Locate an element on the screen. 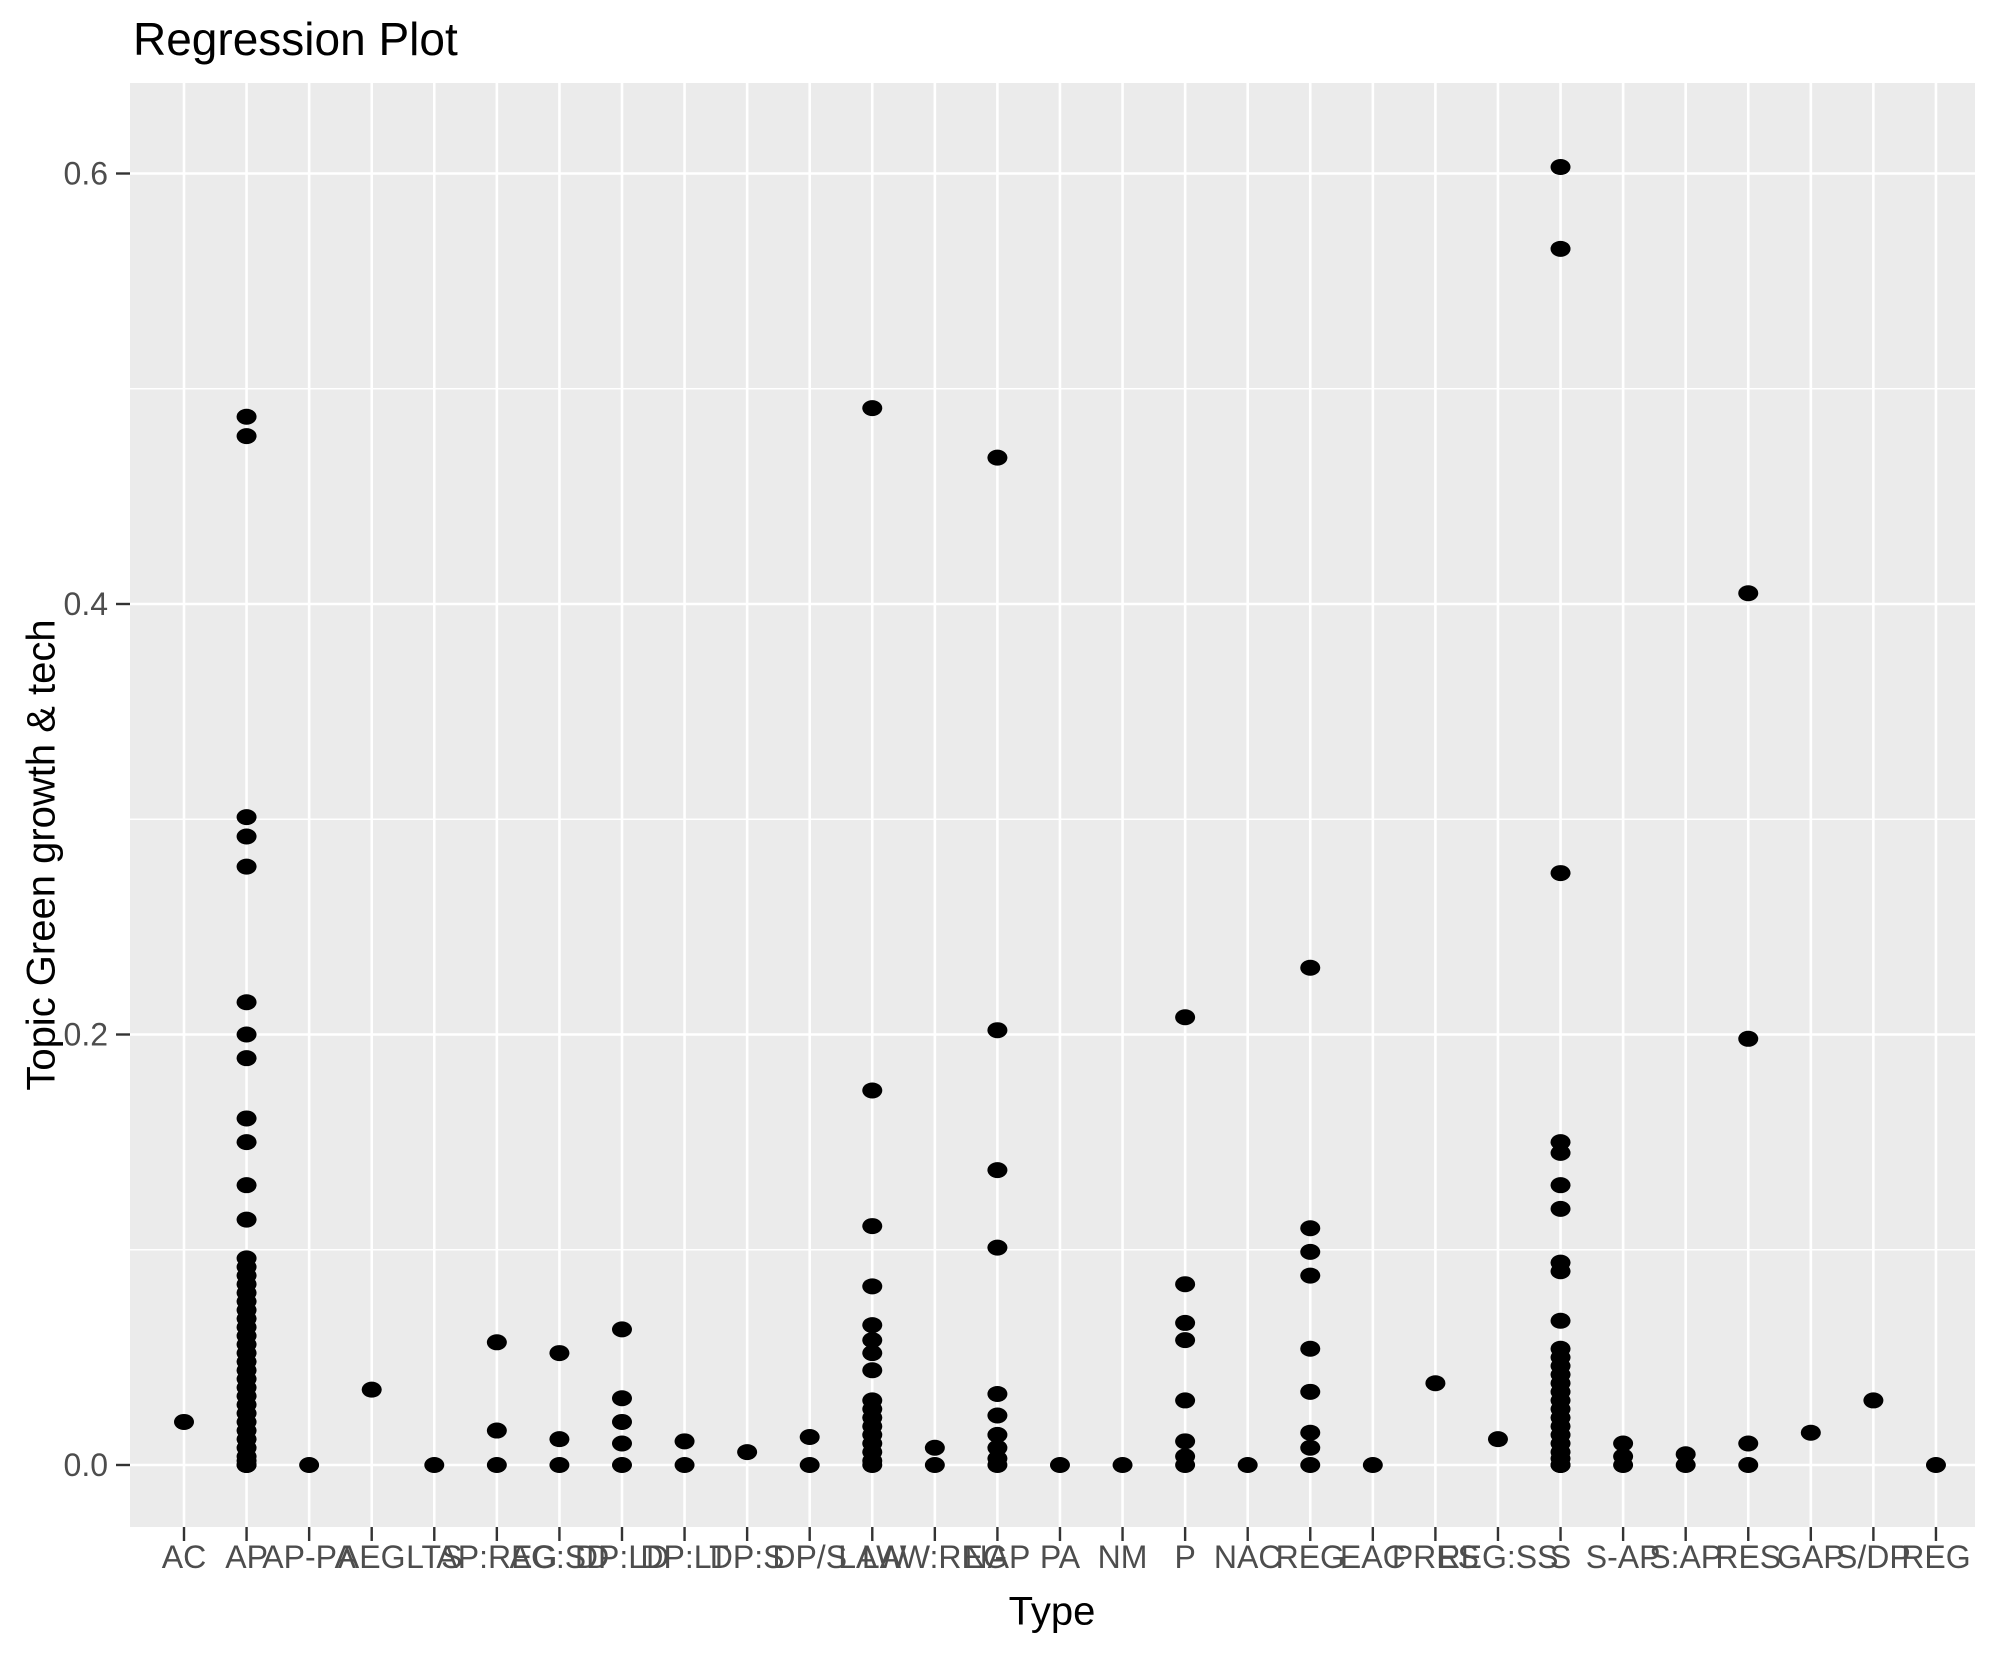 This screenshot has height=1665, width=1990. x-tick-label: AEG is located at coordinates (372, 1557).